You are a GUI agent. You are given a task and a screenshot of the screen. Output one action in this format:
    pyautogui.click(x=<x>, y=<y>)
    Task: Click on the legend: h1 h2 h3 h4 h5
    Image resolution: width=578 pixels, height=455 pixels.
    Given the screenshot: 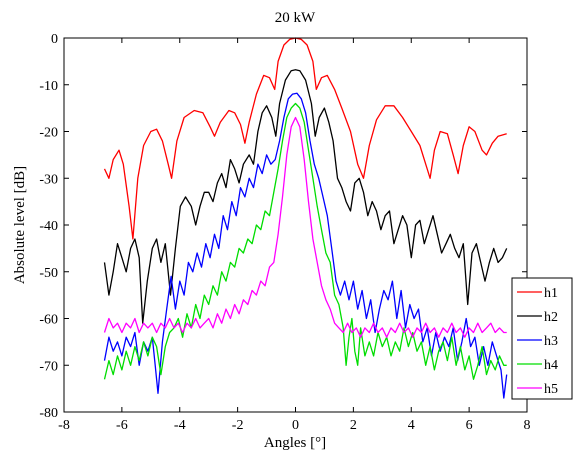 What is the action you would take?
    pyautogui.click(x=542, y=338)
    